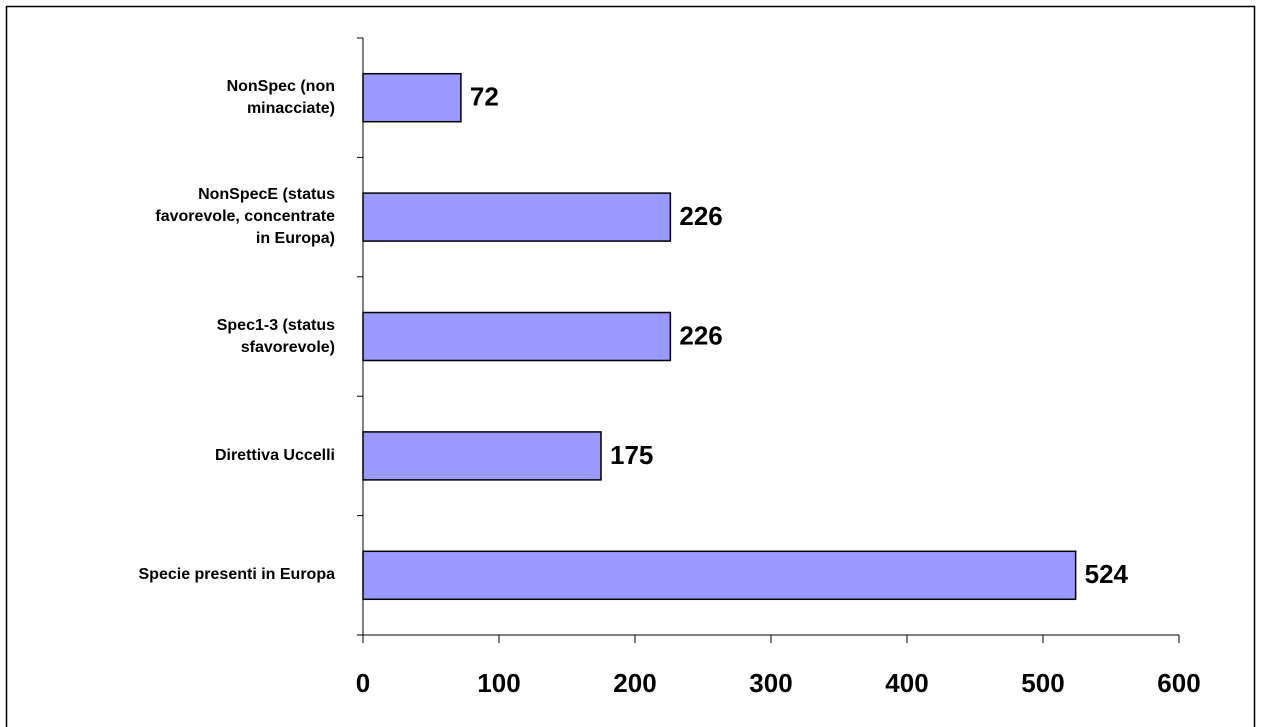 This screenshot has width=1261, height=727. What do you see at coordinates (237, 575) in the screenshot?
I see `y-tick-label: Specie presenti in Europa` at bounding box center [237, 575].